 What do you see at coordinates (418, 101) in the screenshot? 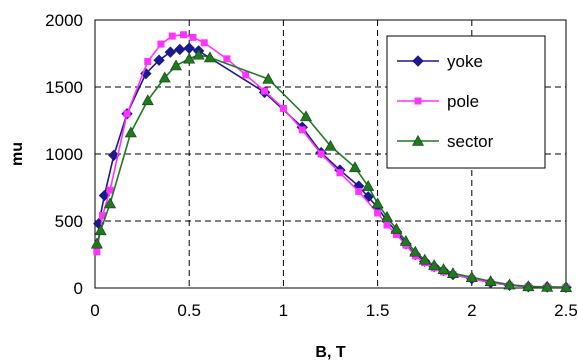
I see `legend-marker-pole` at bounding box center [418, 101].